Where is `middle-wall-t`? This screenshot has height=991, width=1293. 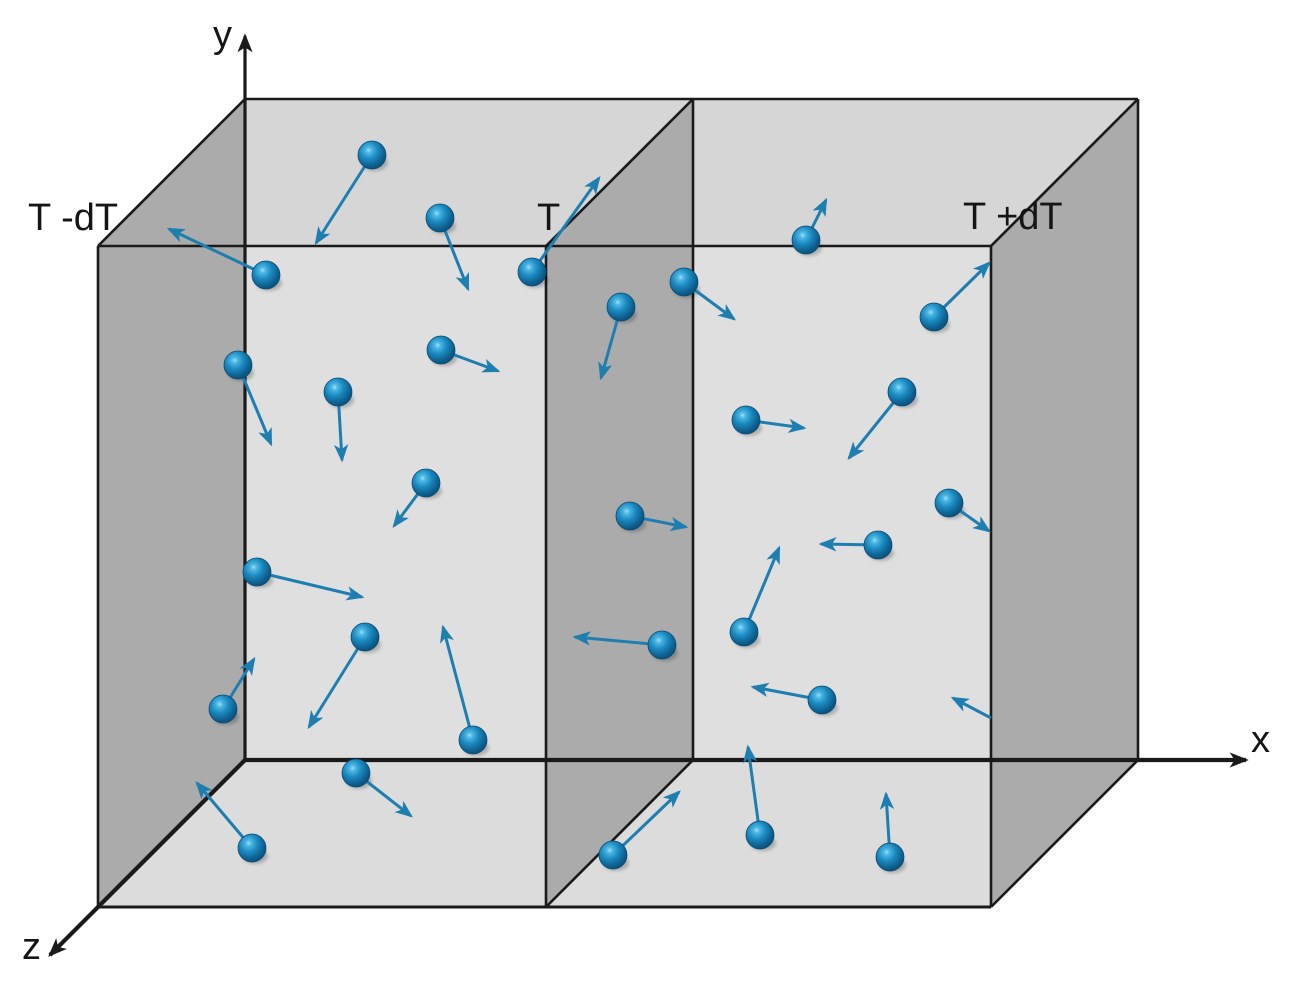
middle-wall-t is located at coordinates (619, 503).